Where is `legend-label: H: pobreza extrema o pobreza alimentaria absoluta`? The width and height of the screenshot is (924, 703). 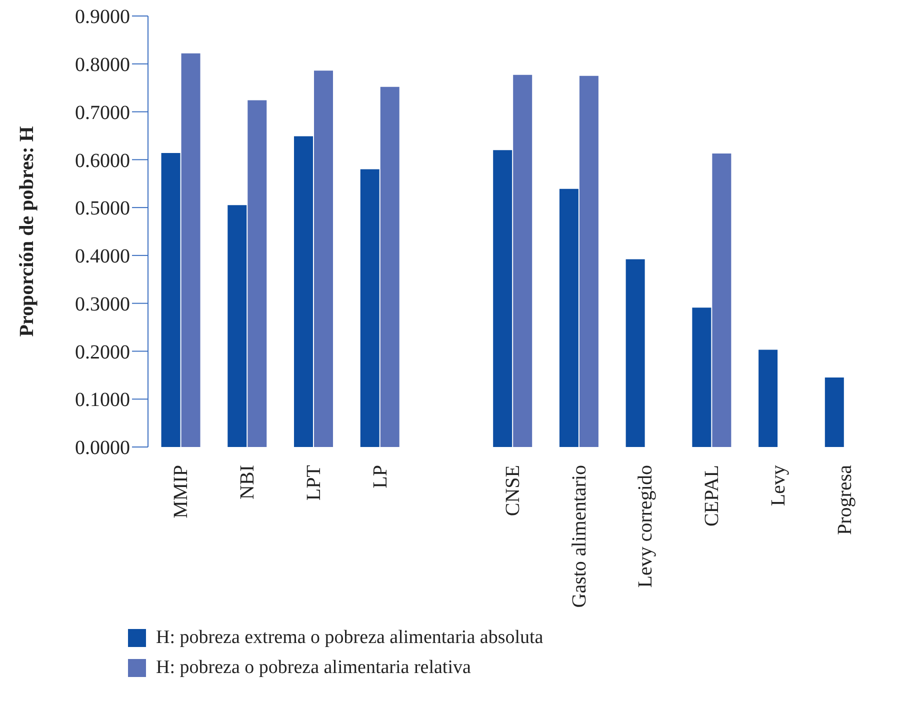
legend-label: H: pobreza extrema o pobreza alimentaria absoluta is located at coordinates (350, 638).